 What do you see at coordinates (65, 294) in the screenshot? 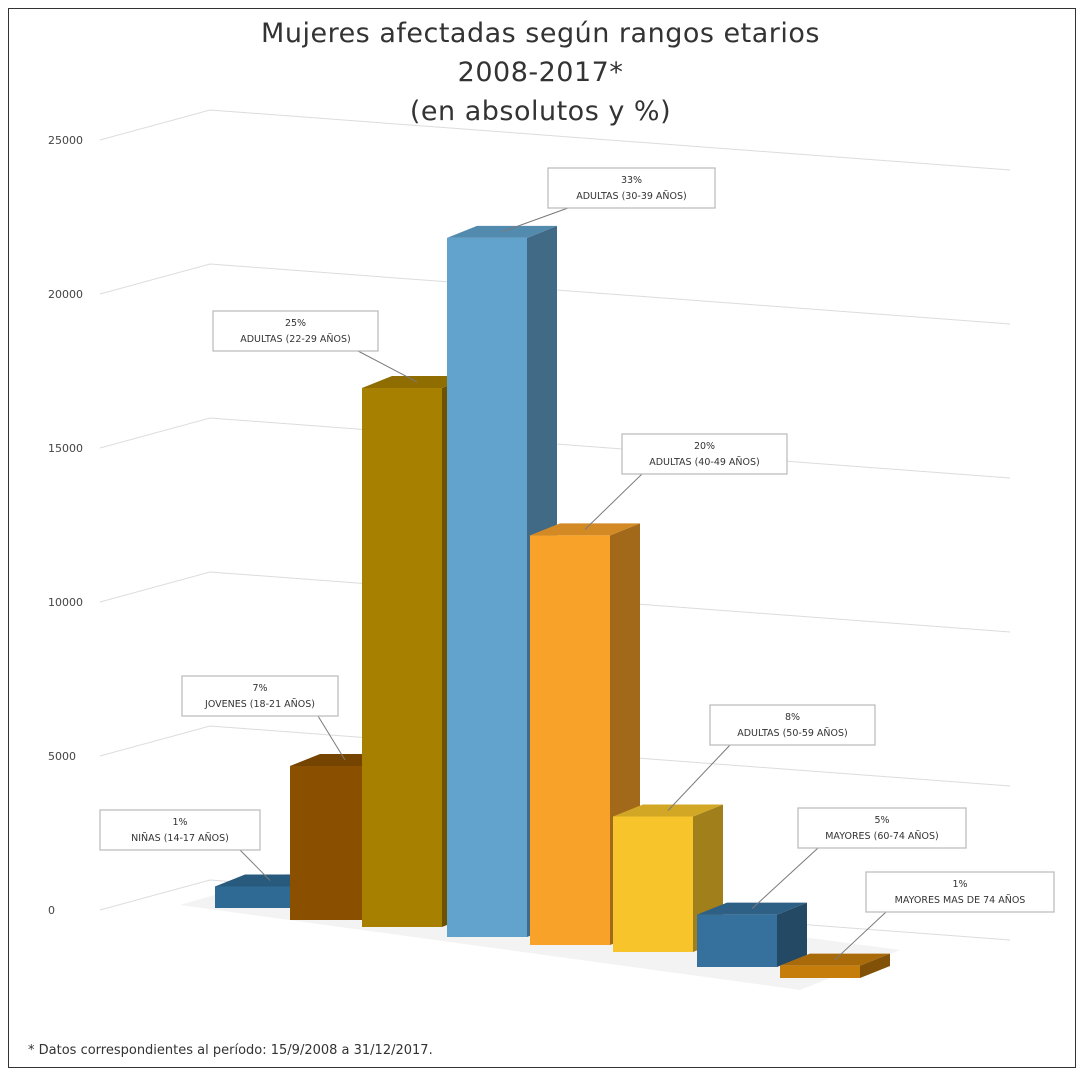
I see `y-tick-label: 20000` at bounding box center [65, 294].